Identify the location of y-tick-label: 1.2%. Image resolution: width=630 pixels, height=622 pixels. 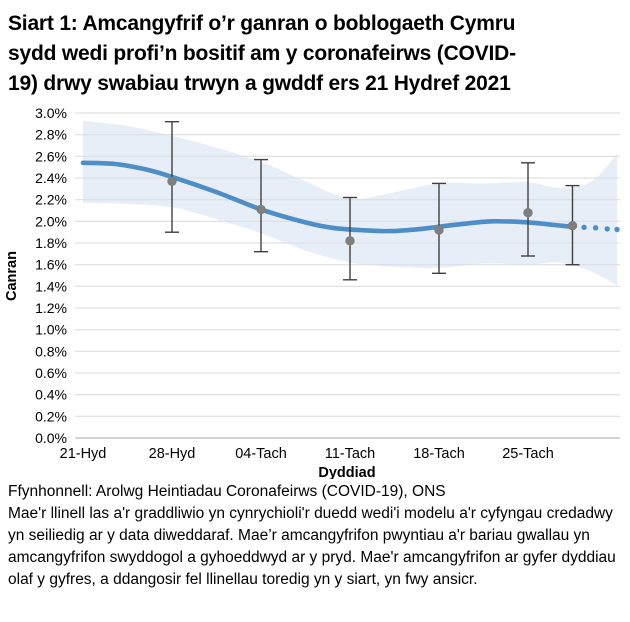
(51, 308).